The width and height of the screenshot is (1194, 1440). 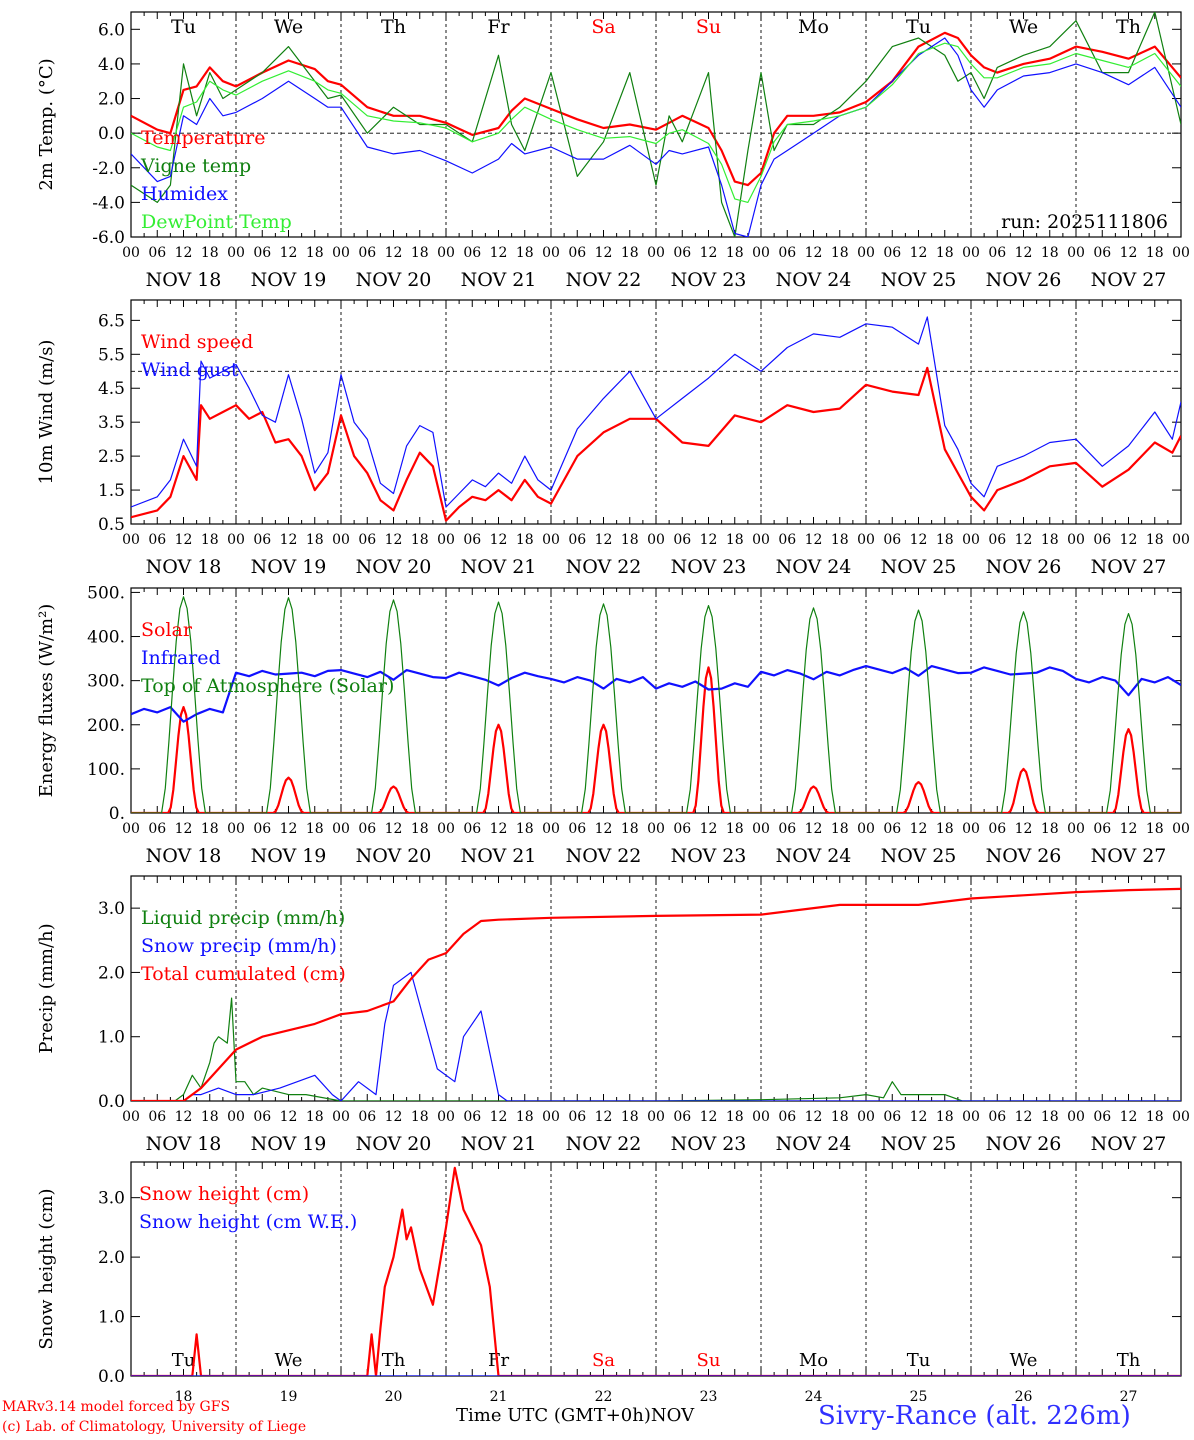 I want to click on legend-entry: Solar, so click(x=167, y=630).